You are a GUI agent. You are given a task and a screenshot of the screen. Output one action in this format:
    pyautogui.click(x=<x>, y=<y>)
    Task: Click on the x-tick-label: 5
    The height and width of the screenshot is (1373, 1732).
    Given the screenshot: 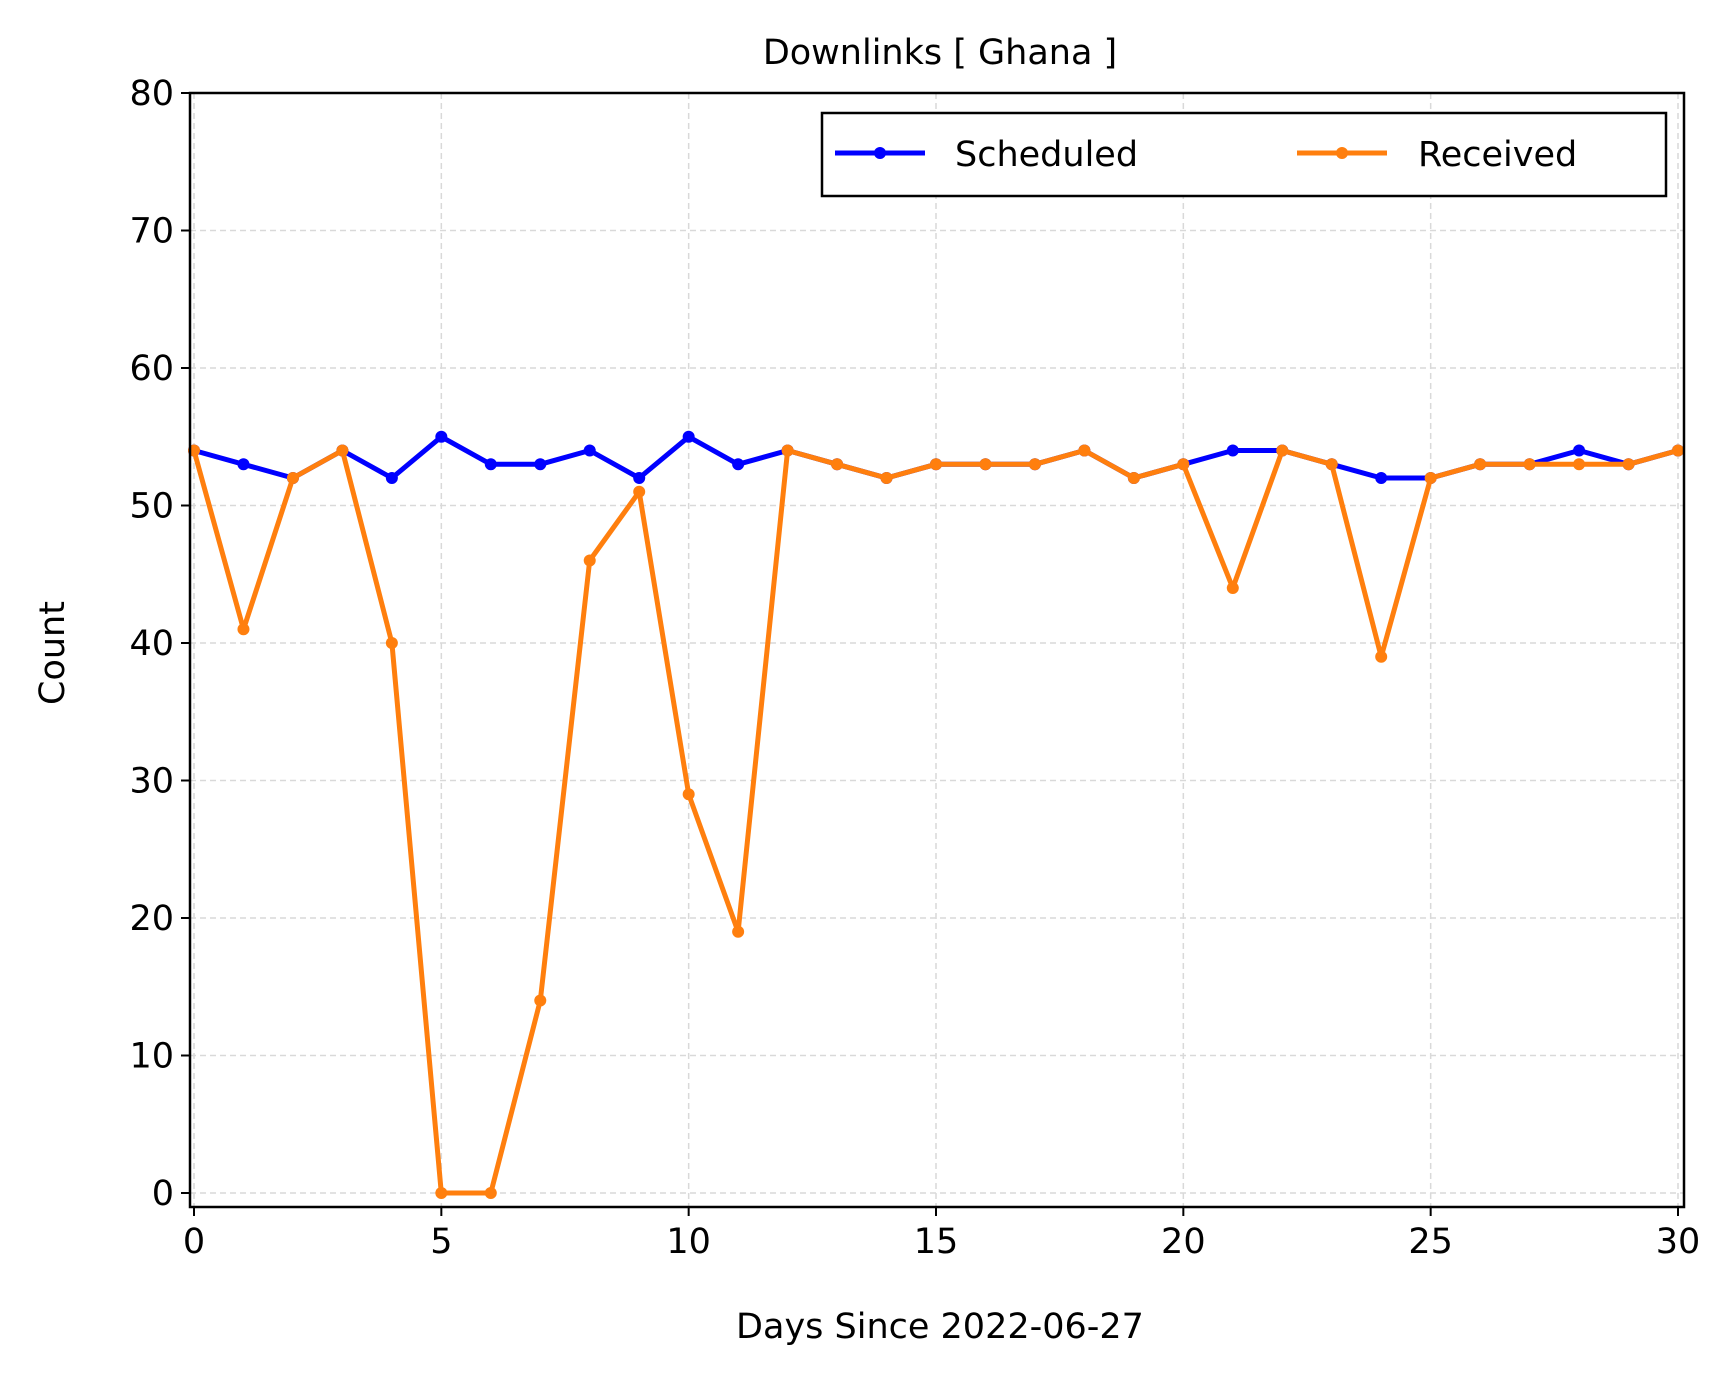 What is the action you would take?
    pyautogui.click(x=441, y=1242)
    